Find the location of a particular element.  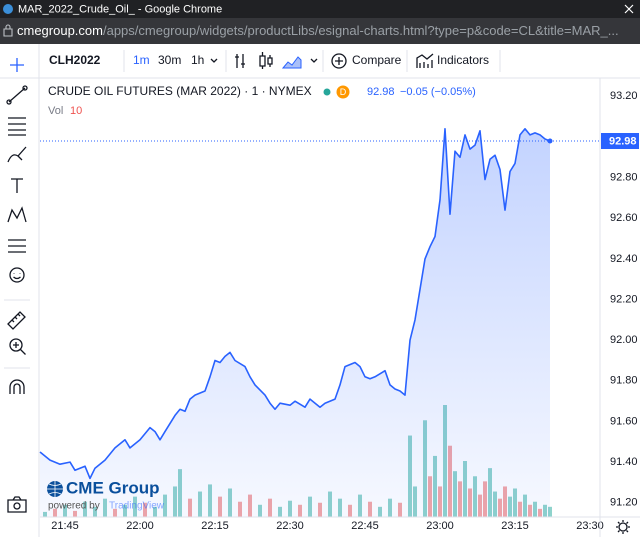

compare-button: Compare is located at coordinates (377, 60).